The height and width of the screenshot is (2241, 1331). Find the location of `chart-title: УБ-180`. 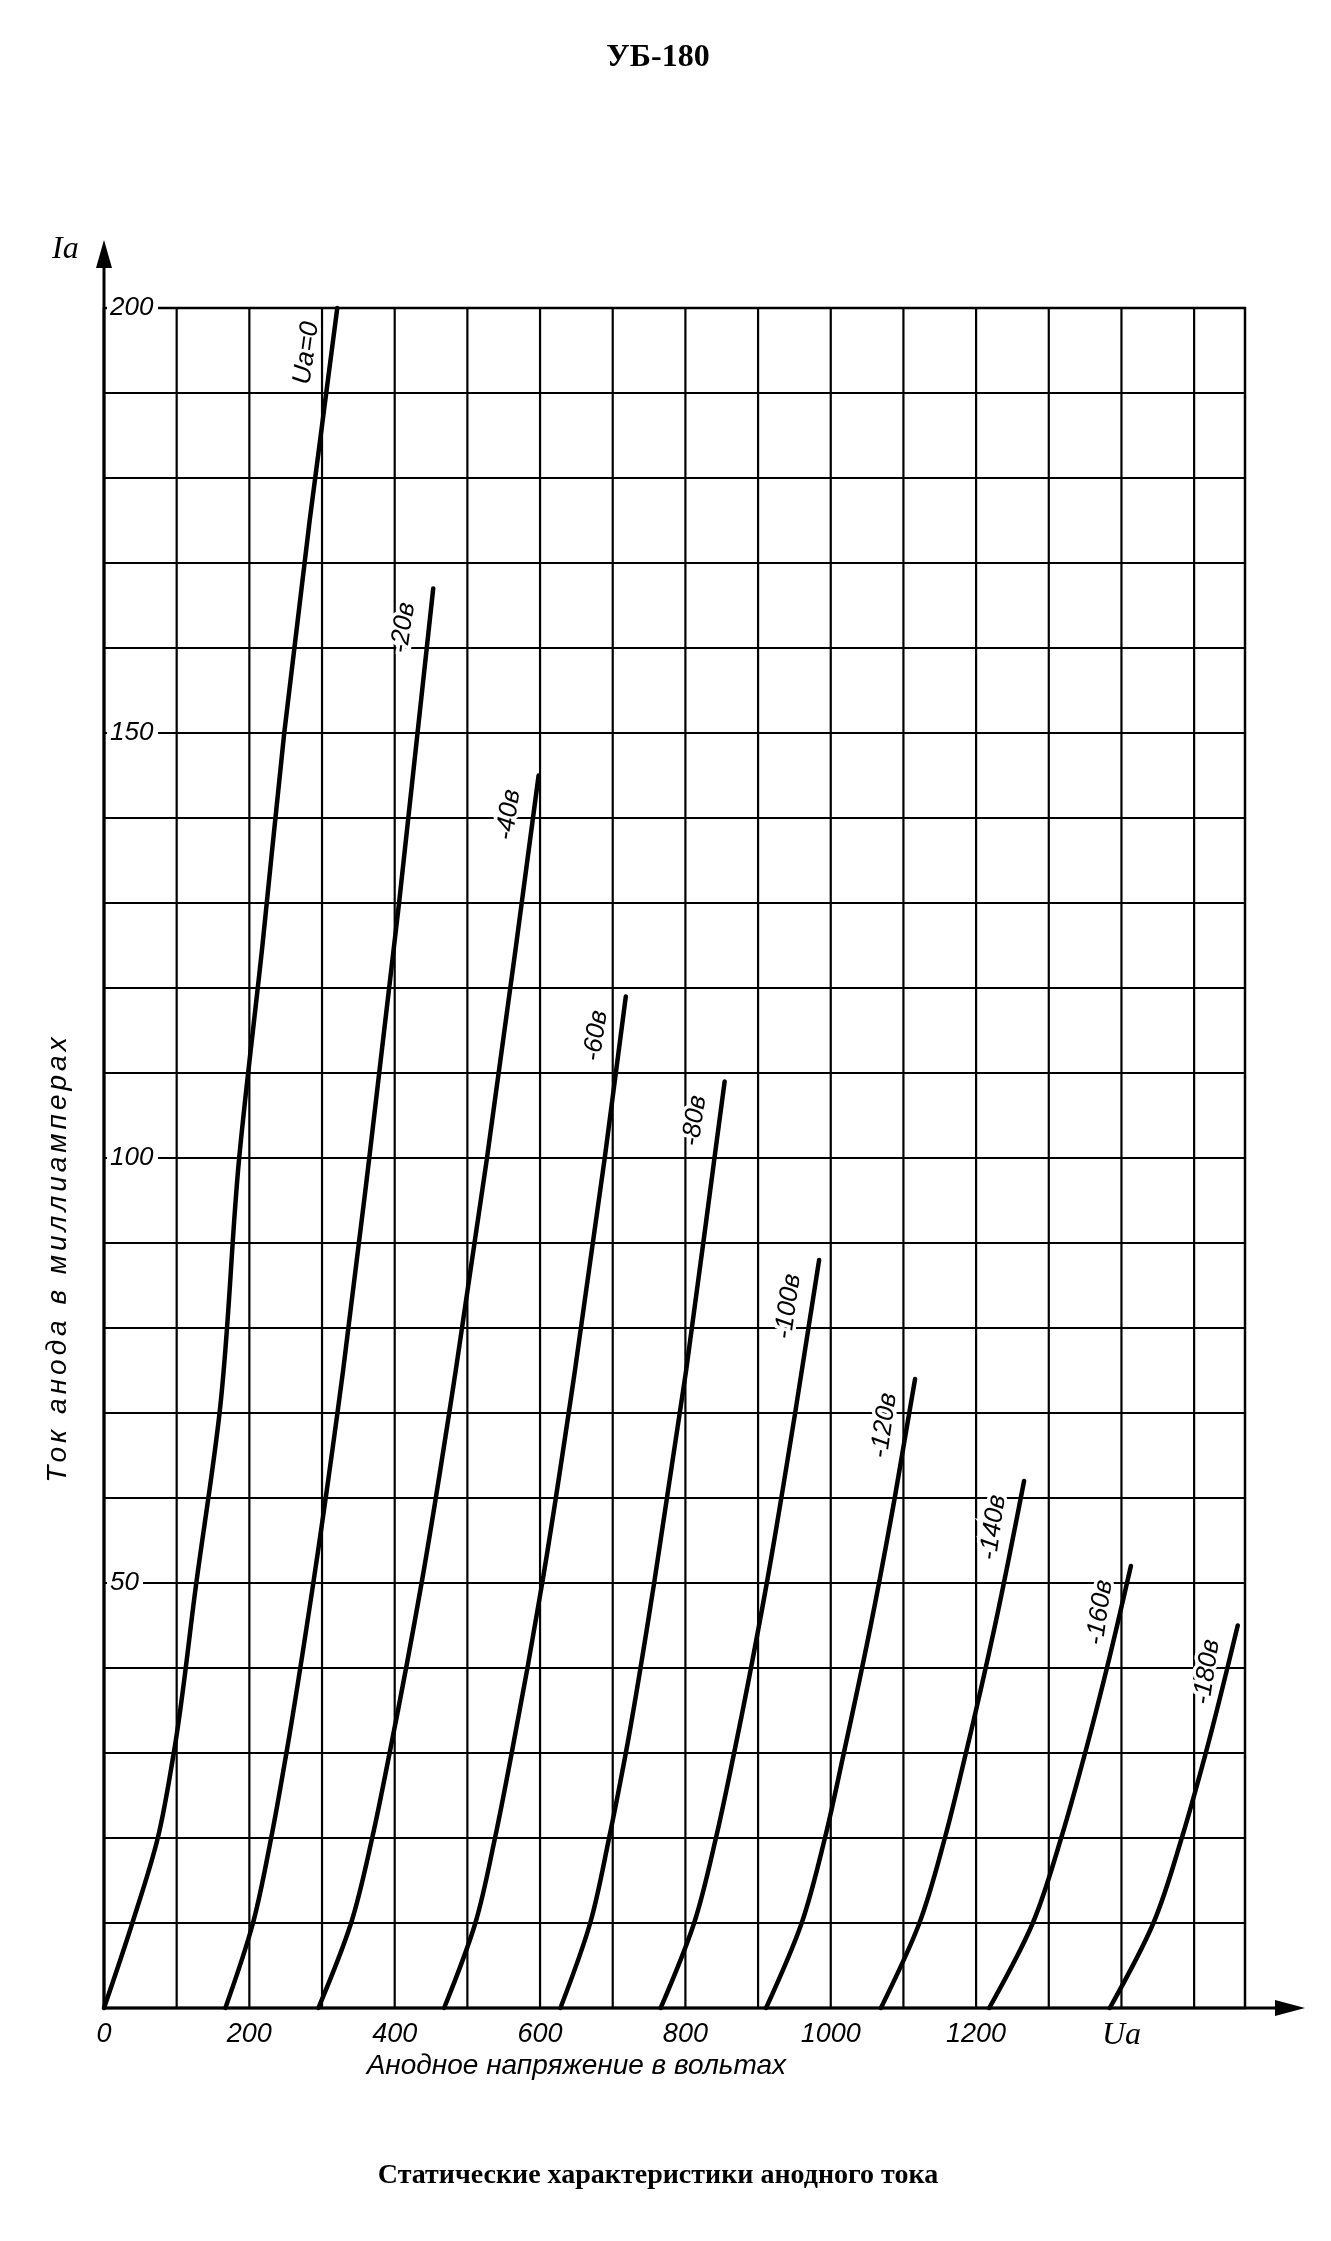

chart-title: УБ-180 is located at coordinates (658, 55).